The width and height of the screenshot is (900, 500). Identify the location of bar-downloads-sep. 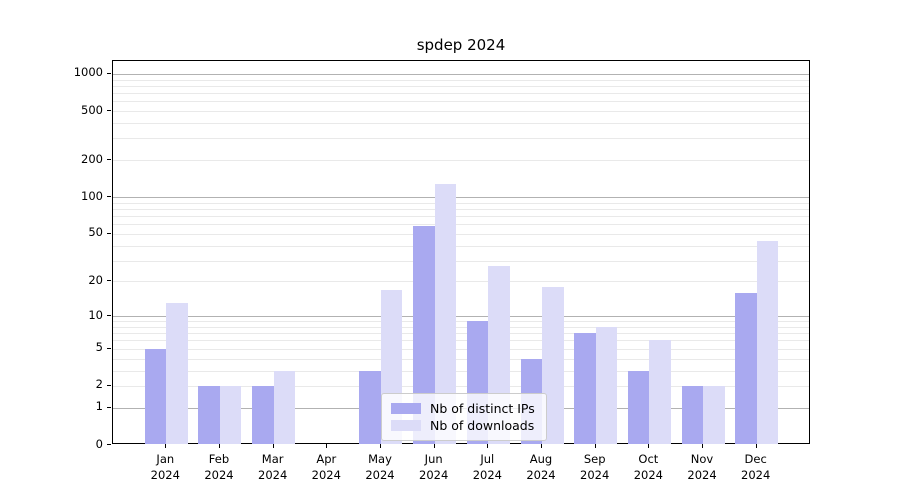
(606, 385).